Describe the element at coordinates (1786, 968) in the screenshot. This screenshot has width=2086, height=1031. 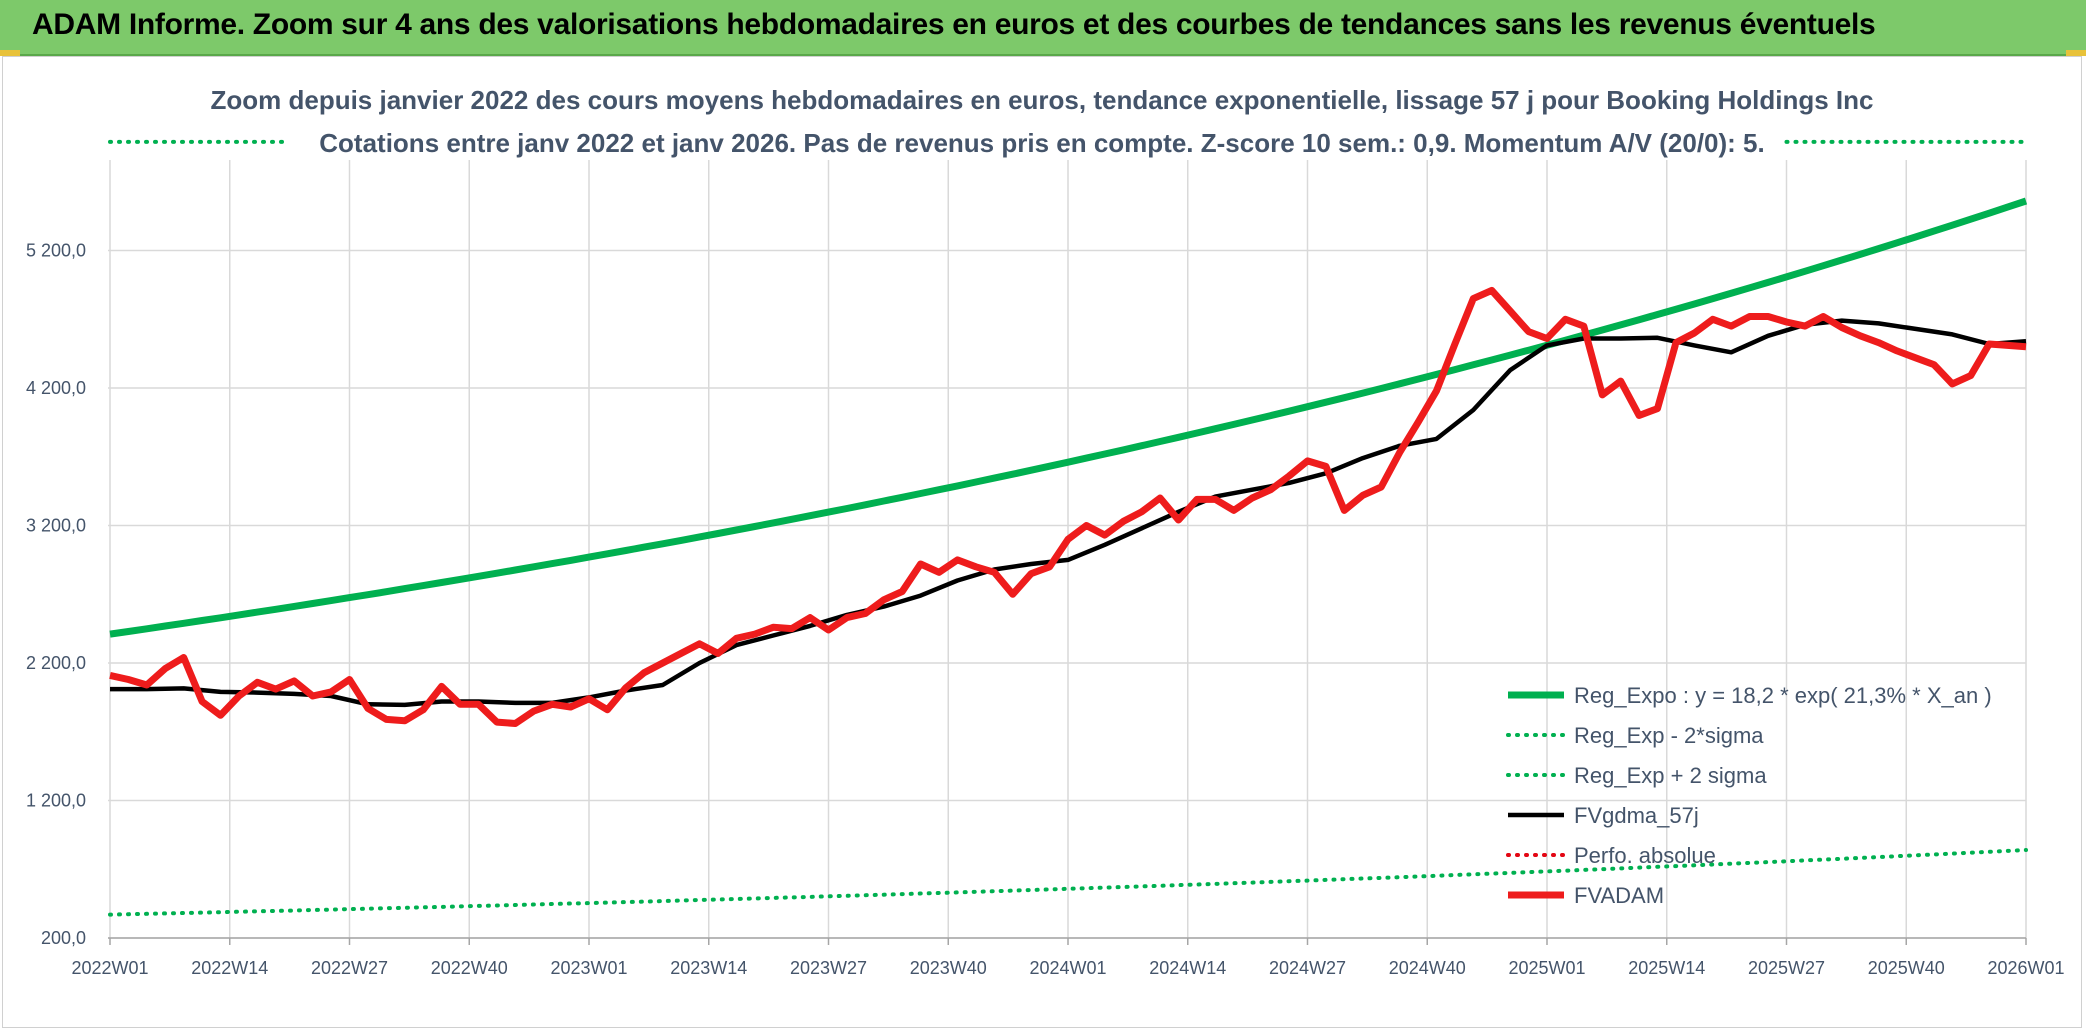
I see `x-tick-label: 2025W27` at that location.